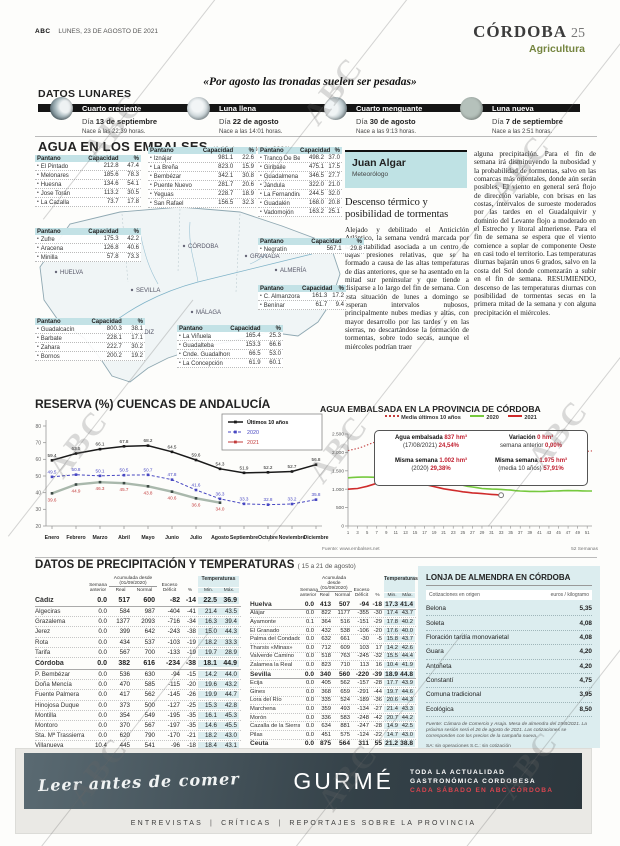  I want to click on svg-text: 45.7, so click(124, 489).